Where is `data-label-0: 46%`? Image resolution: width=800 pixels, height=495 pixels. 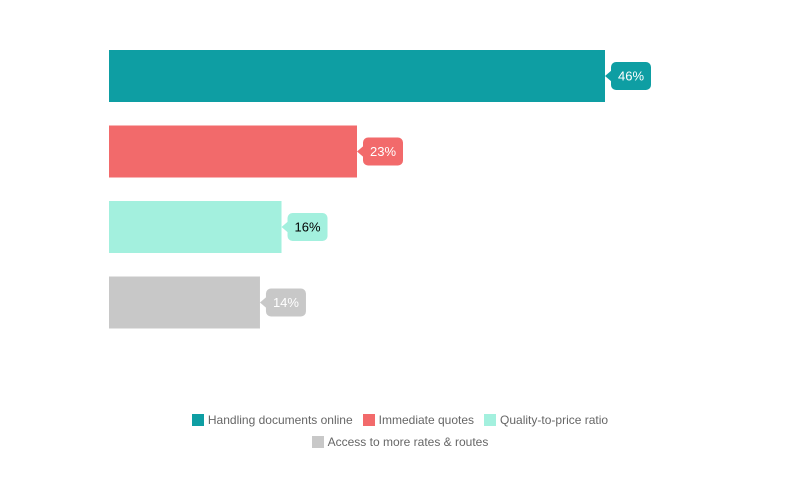
data-label-0: 46% is located at coordinates (628, 76).